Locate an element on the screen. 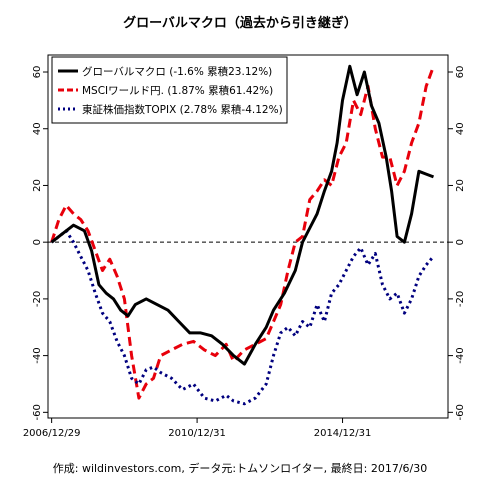  y-tick-label-left: 20 is located at coordinates (37, 185).